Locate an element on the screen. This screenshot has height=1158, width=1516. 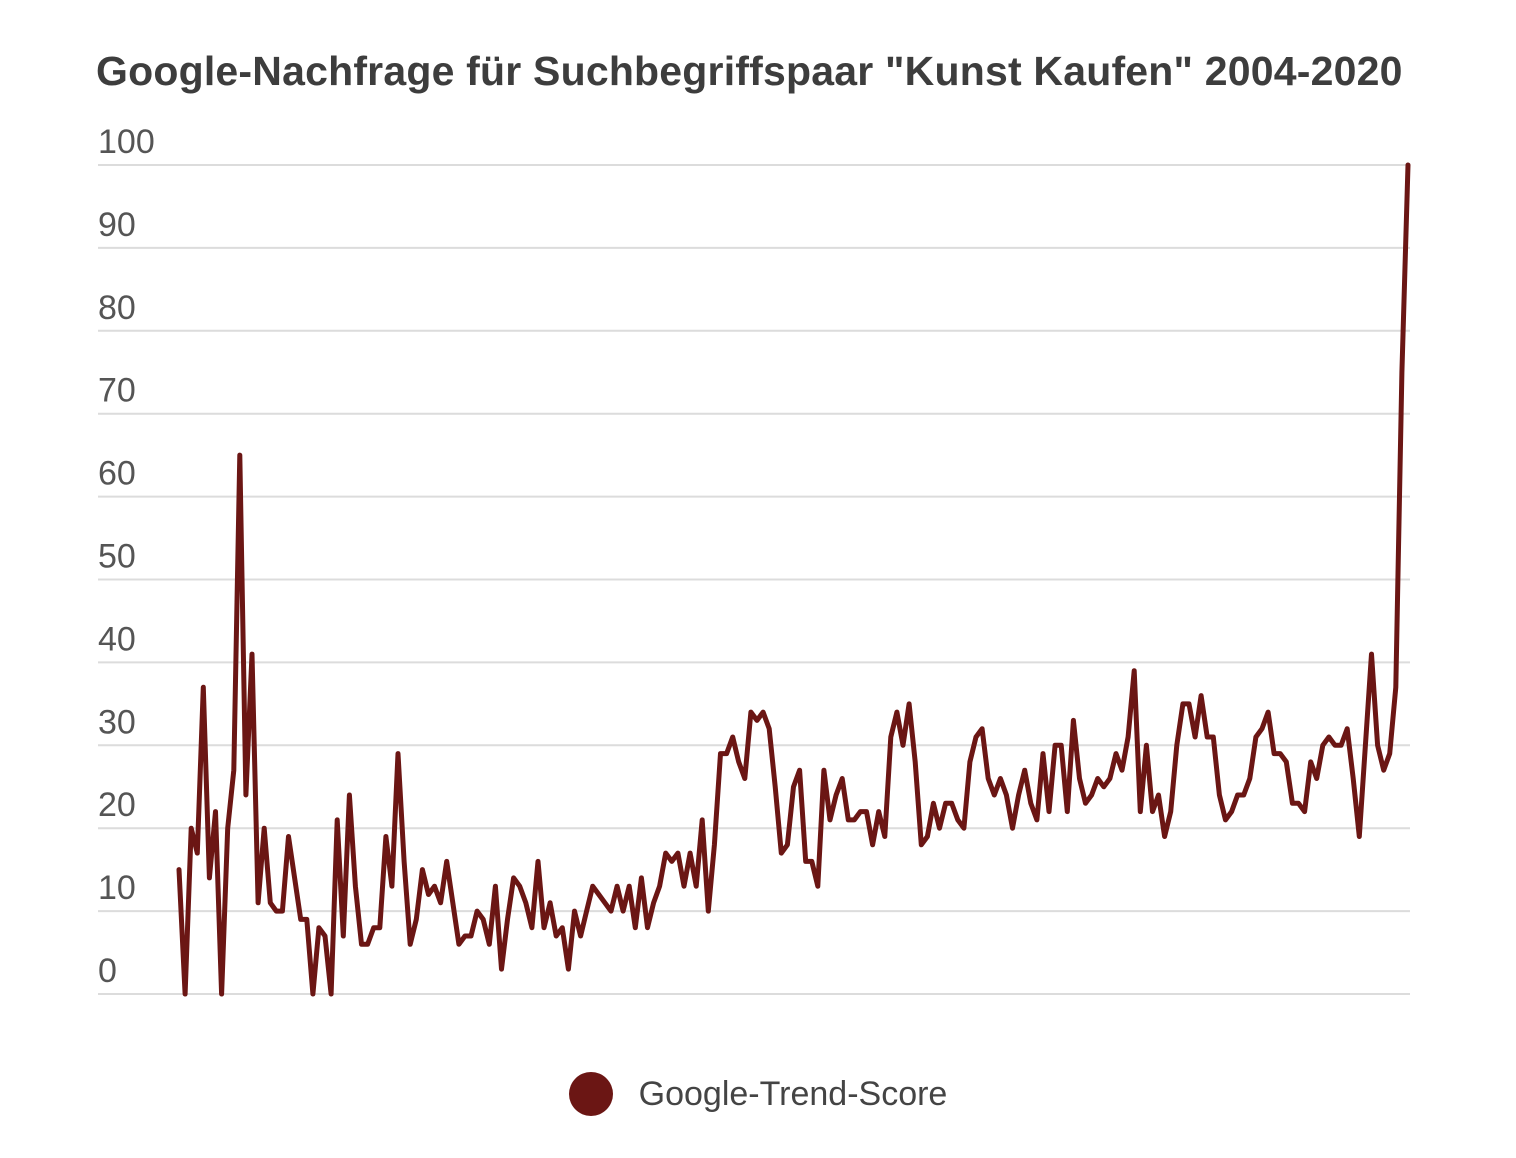
y-axis-tick-labels: 0 10 20 30 40 50 60 70 80 90 100 is located at coordinates (126, 556).